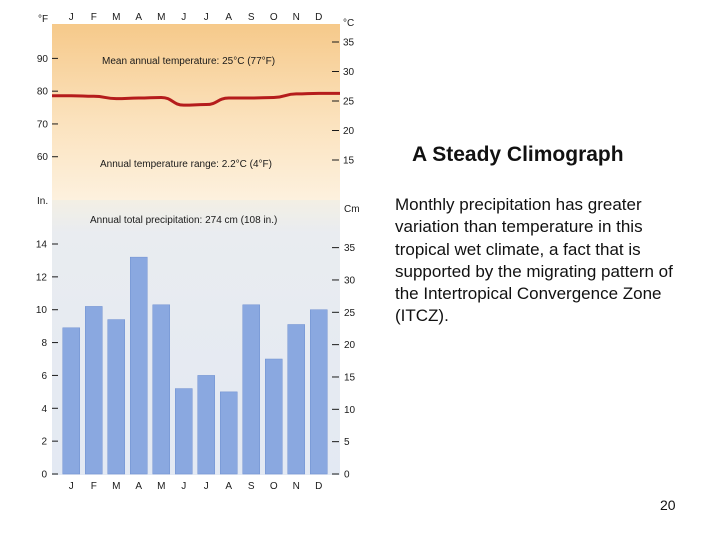 This screenshot has width=720, height=540. I want to click on right-temp-tick-label: 20, so click(349, 131).